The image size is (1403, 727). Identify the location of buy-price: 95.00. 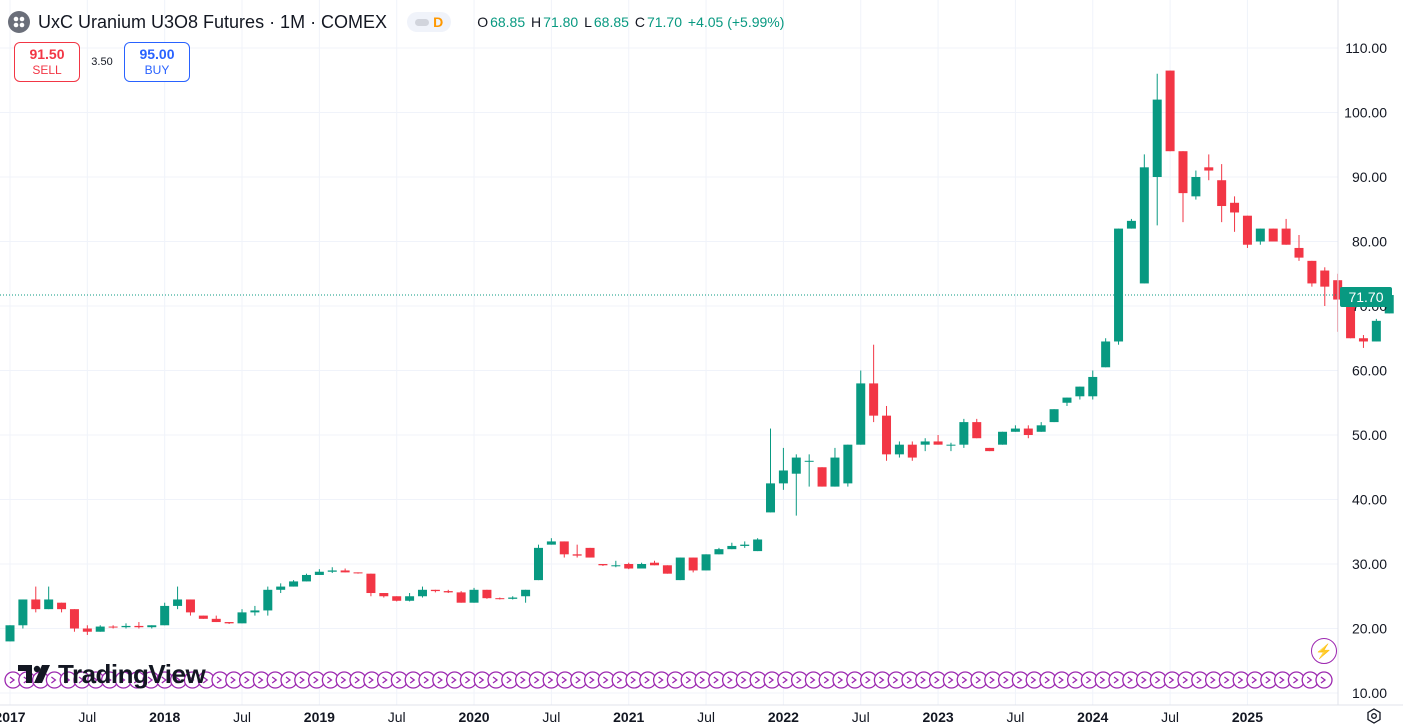
(157, 54).